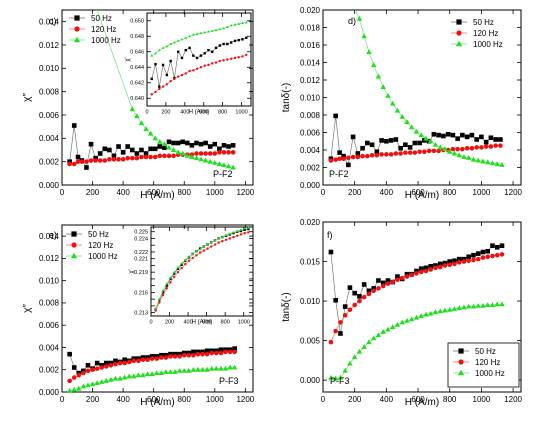 Image resolution: width=550 pixels, height=426 pixels. Describe the element at coordinates (137, 84) in the screenshot. I see `y-tick-label: 0.642` at that location.